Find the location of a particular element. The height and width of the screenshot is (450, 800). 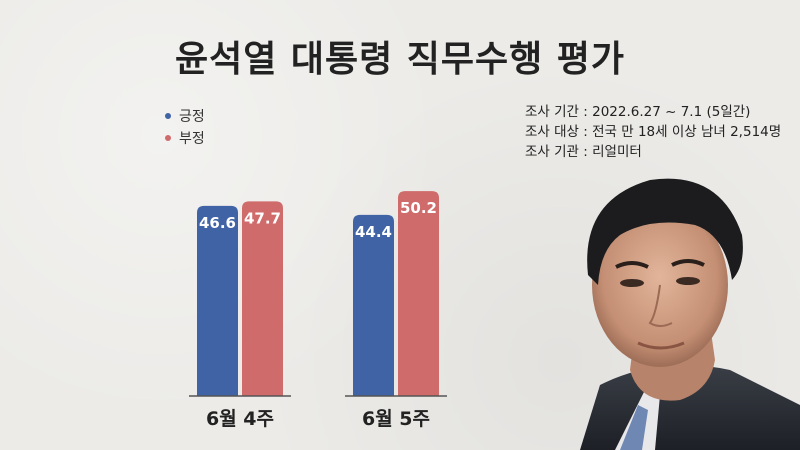

legend-label-negative: 부정 is located at coordinates (192, 139).